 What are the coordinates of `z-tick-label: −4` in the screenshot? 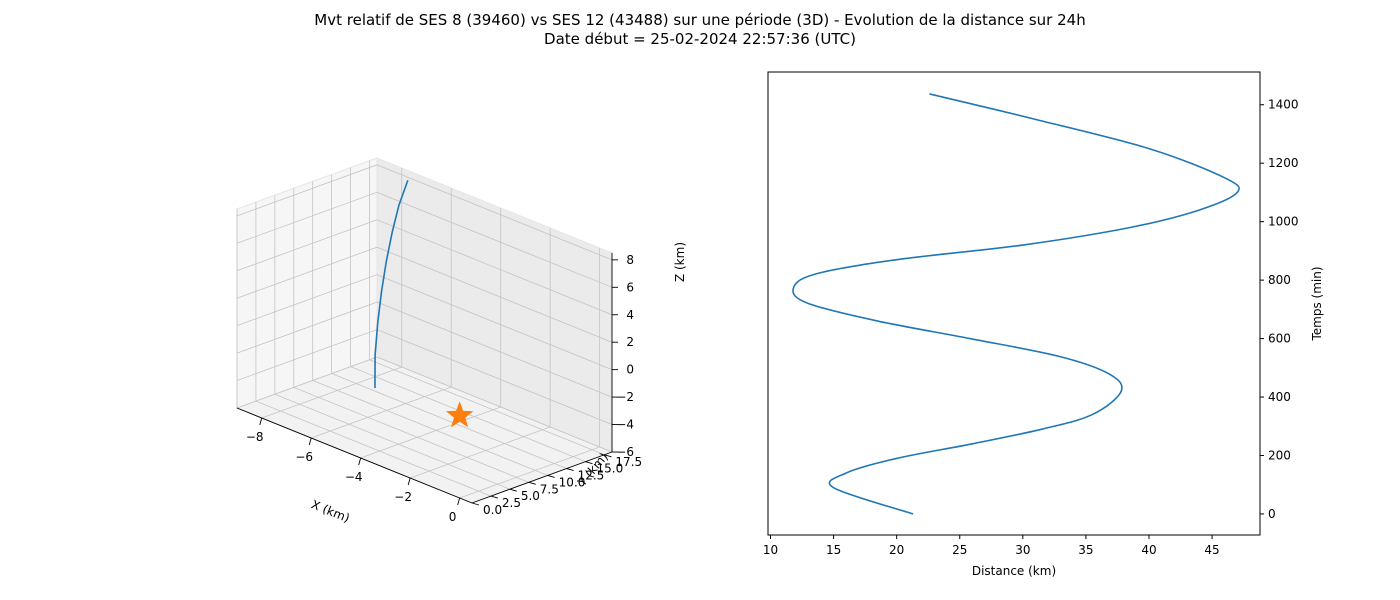 It's located at (625, 425).